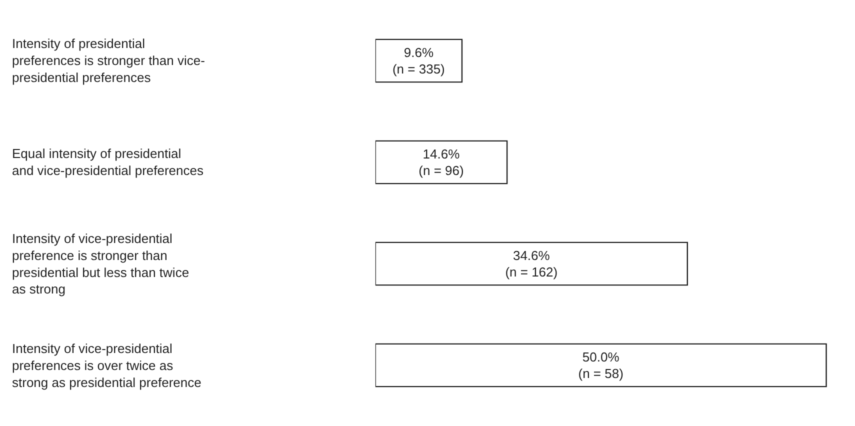 The image size is (855, 426). What do you see at coordinates (108, 60) in the screenshot?
I see `y-tick-label: Intensity of presidential preferences is stronger than vice-presidential preferences` at bounding box center [108, 60].